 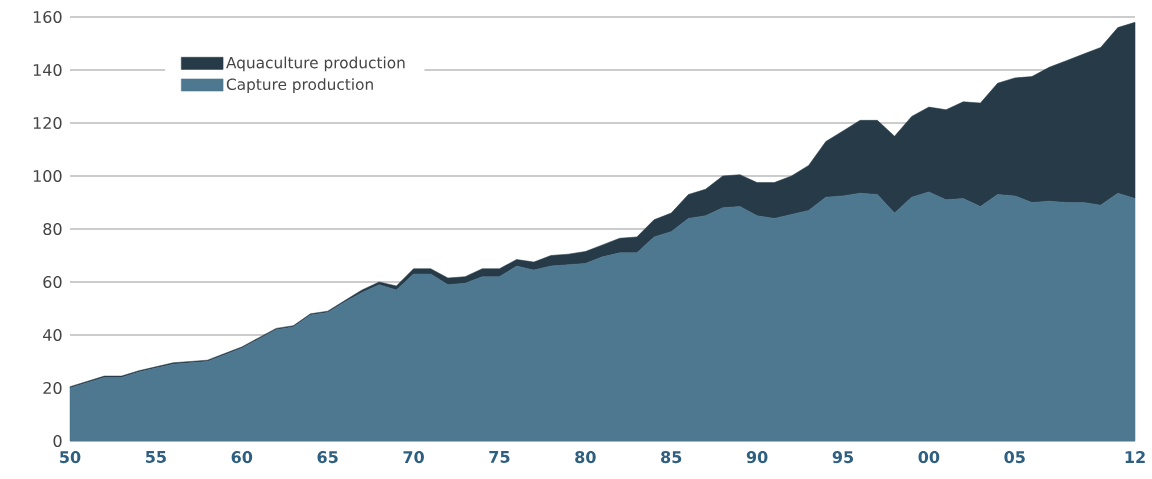 What do you see at coordinates (52, 229) in the screenshot?
I see `y-tick-label: 80` at bounding box center [52, 229].